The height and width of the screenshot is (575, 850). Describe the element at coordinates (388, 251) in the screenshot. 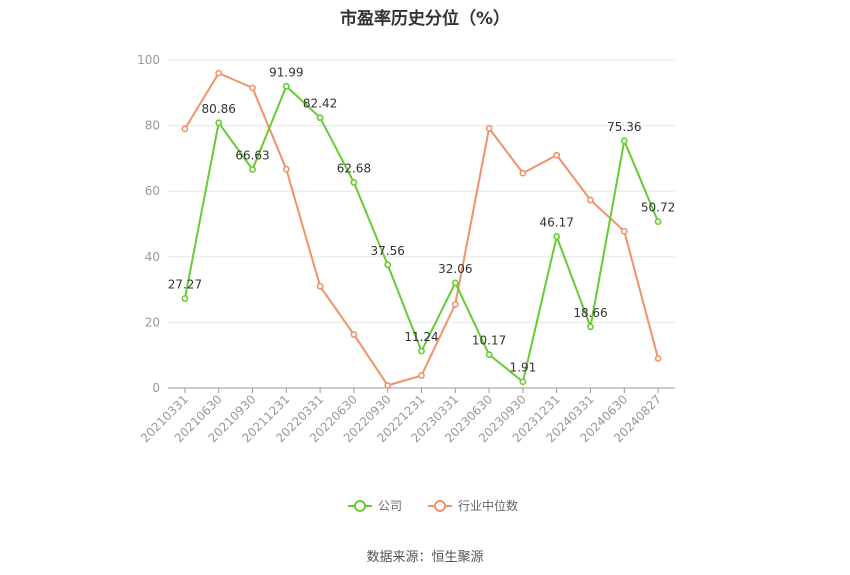

I see `data-label: 37.56` at that location.